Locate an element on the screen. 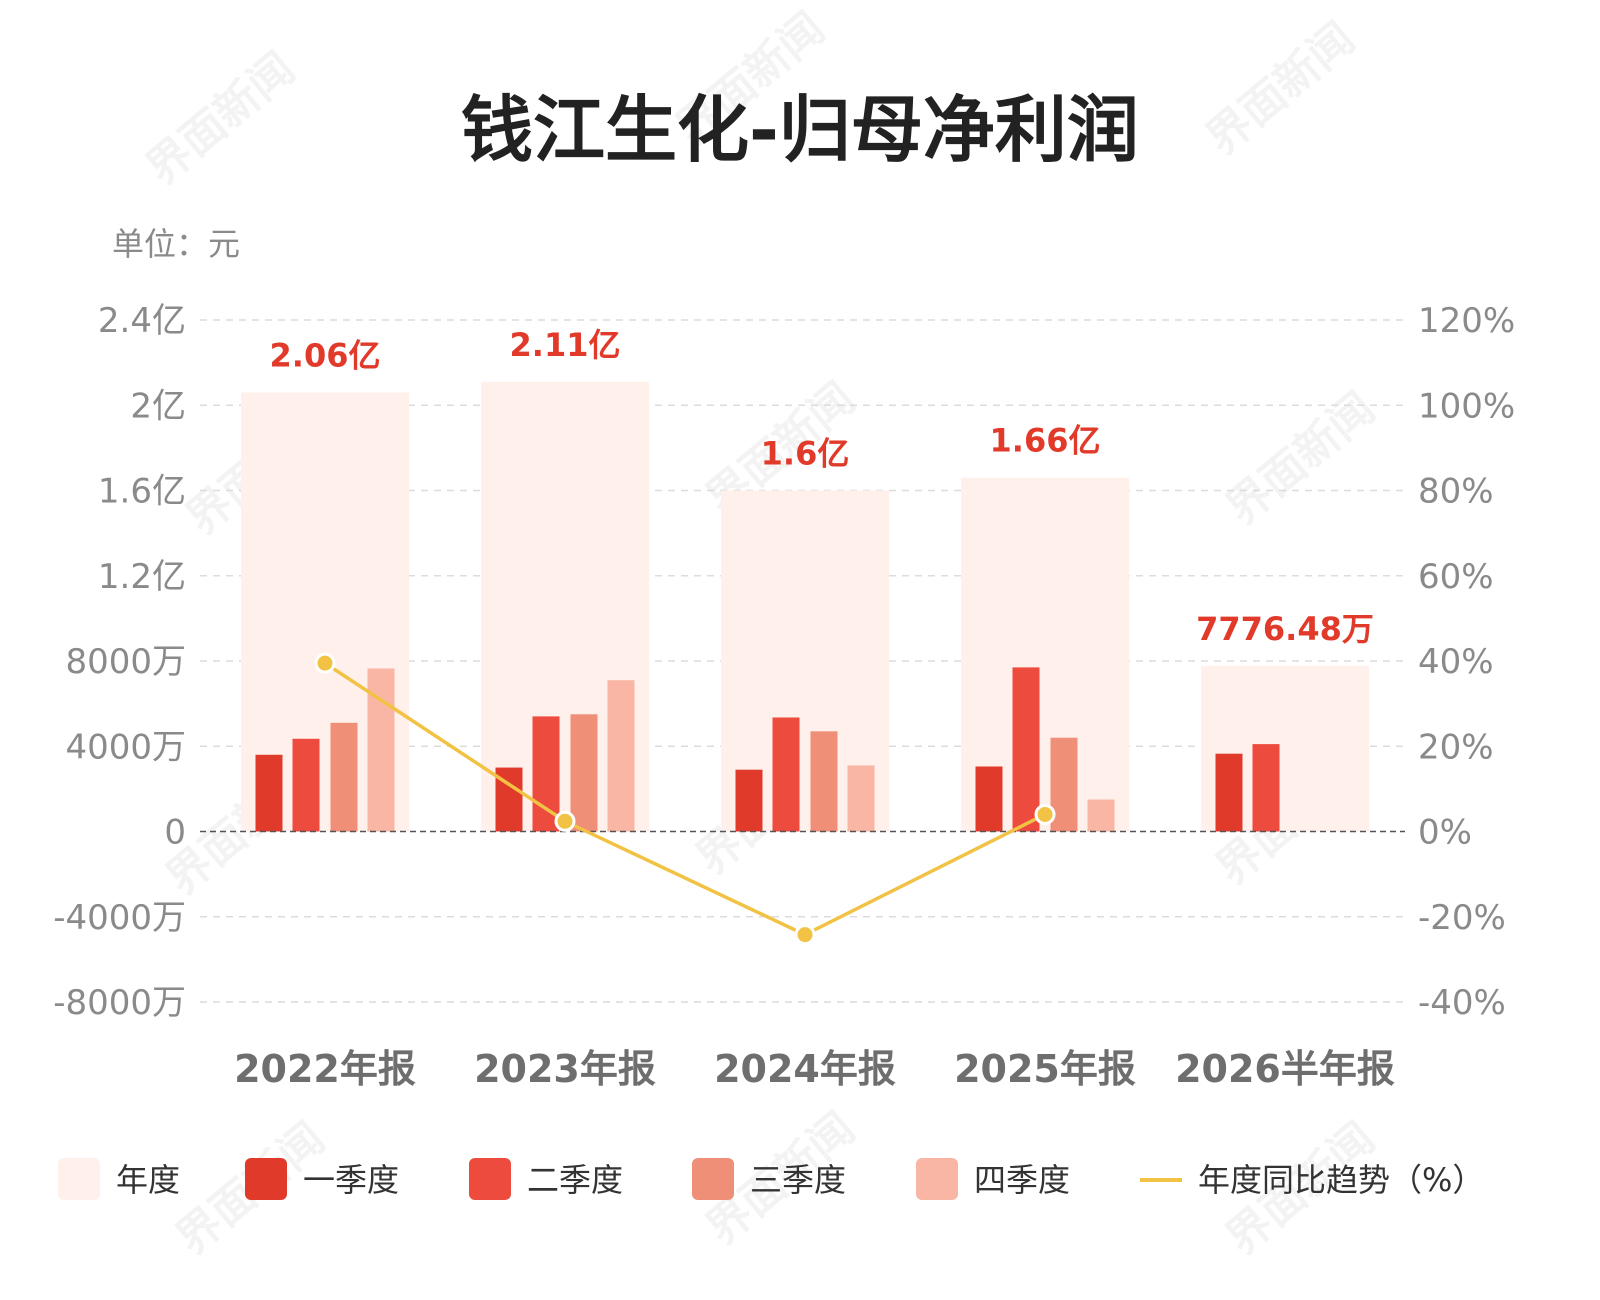 This screenshot has height=1300, width=1600. y2-tick-label: 100% is located at coordinates (1466, 406).